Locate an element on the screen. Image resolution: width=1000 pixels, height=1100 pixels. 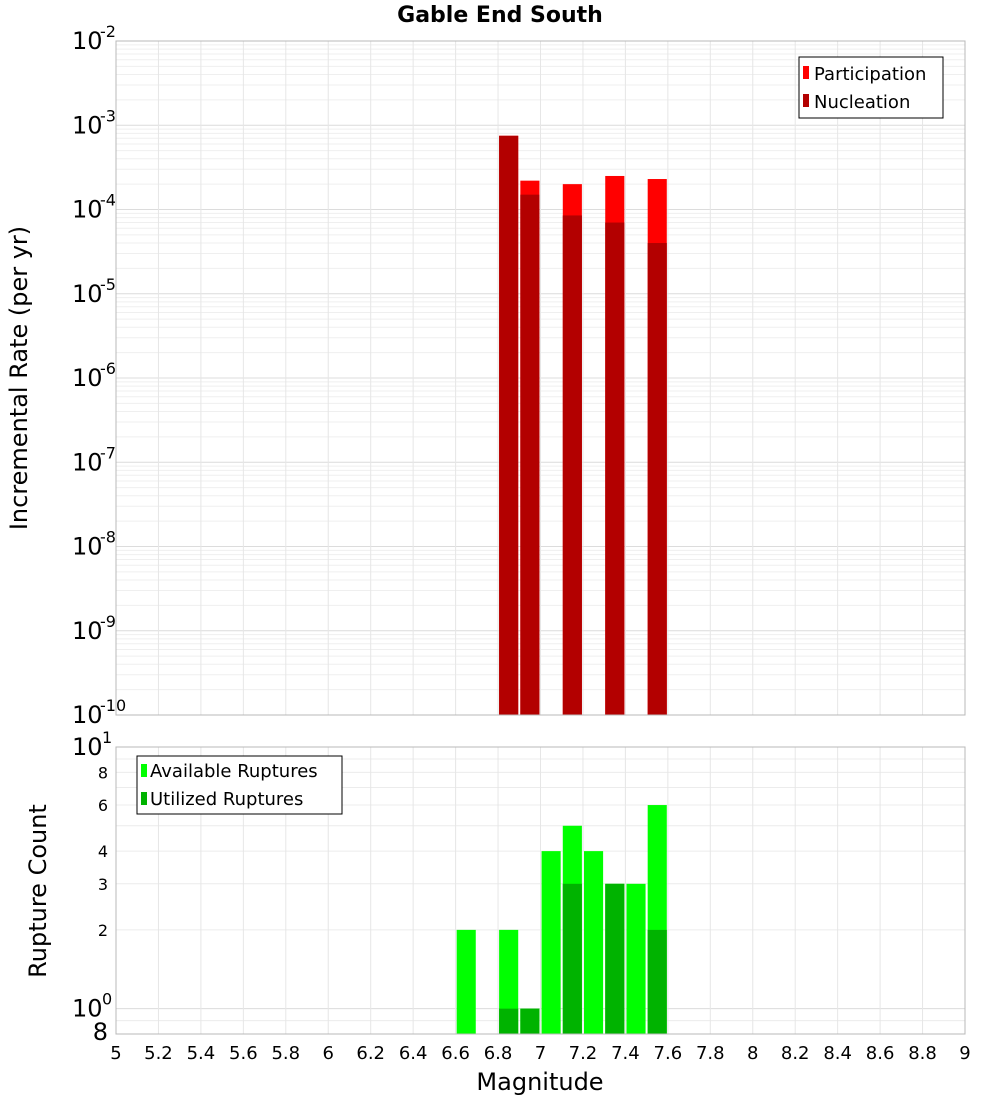
y-tick-exponent: 1 is located at coordinates (107, 737).